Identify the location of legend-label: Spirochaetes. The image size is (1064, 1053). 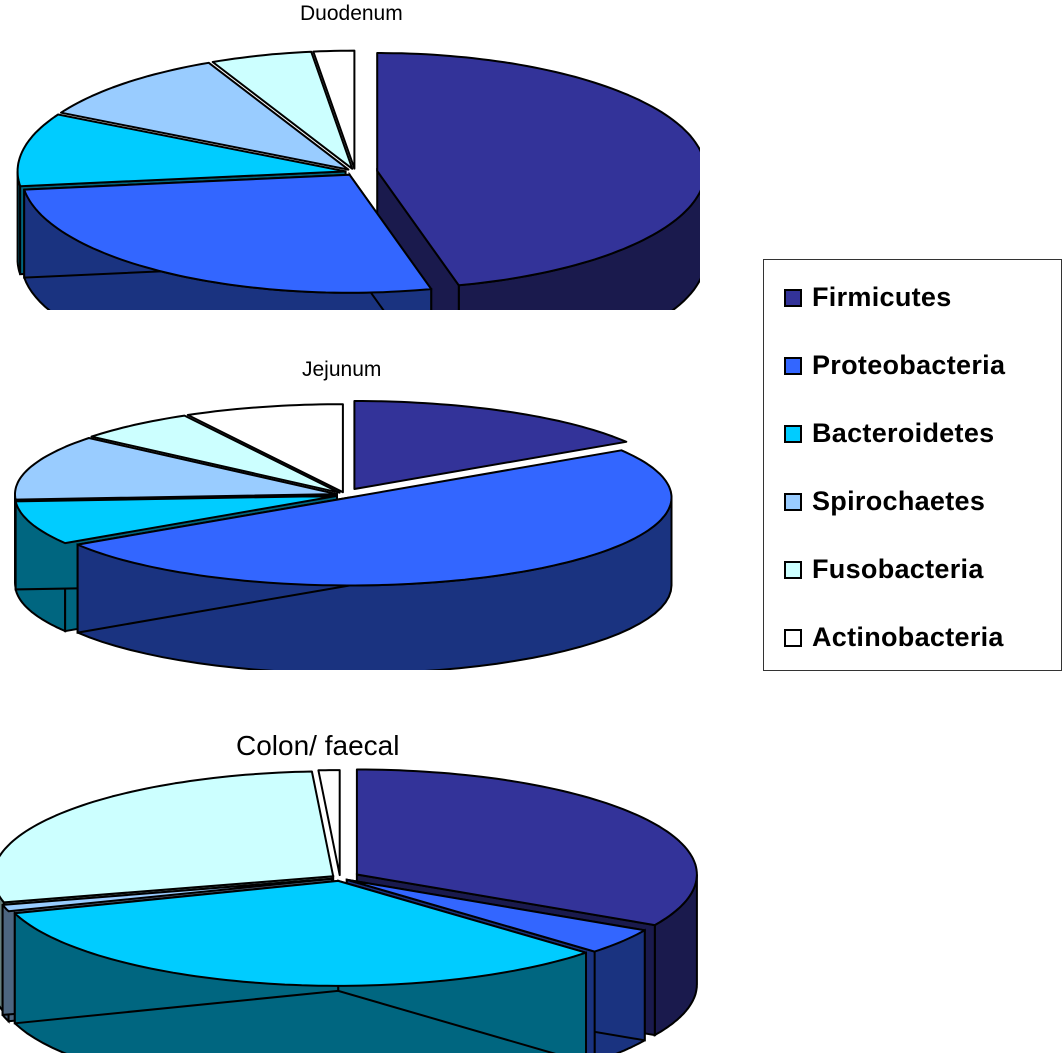
(899, 501).